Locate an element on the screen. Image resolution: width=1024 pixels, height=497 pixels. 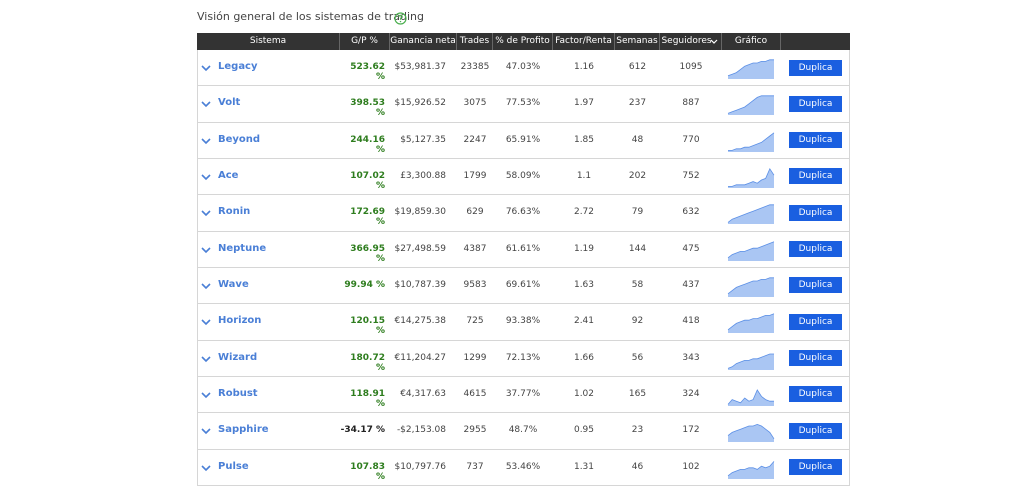
followers: 172 is located at coordinates (691, 430).